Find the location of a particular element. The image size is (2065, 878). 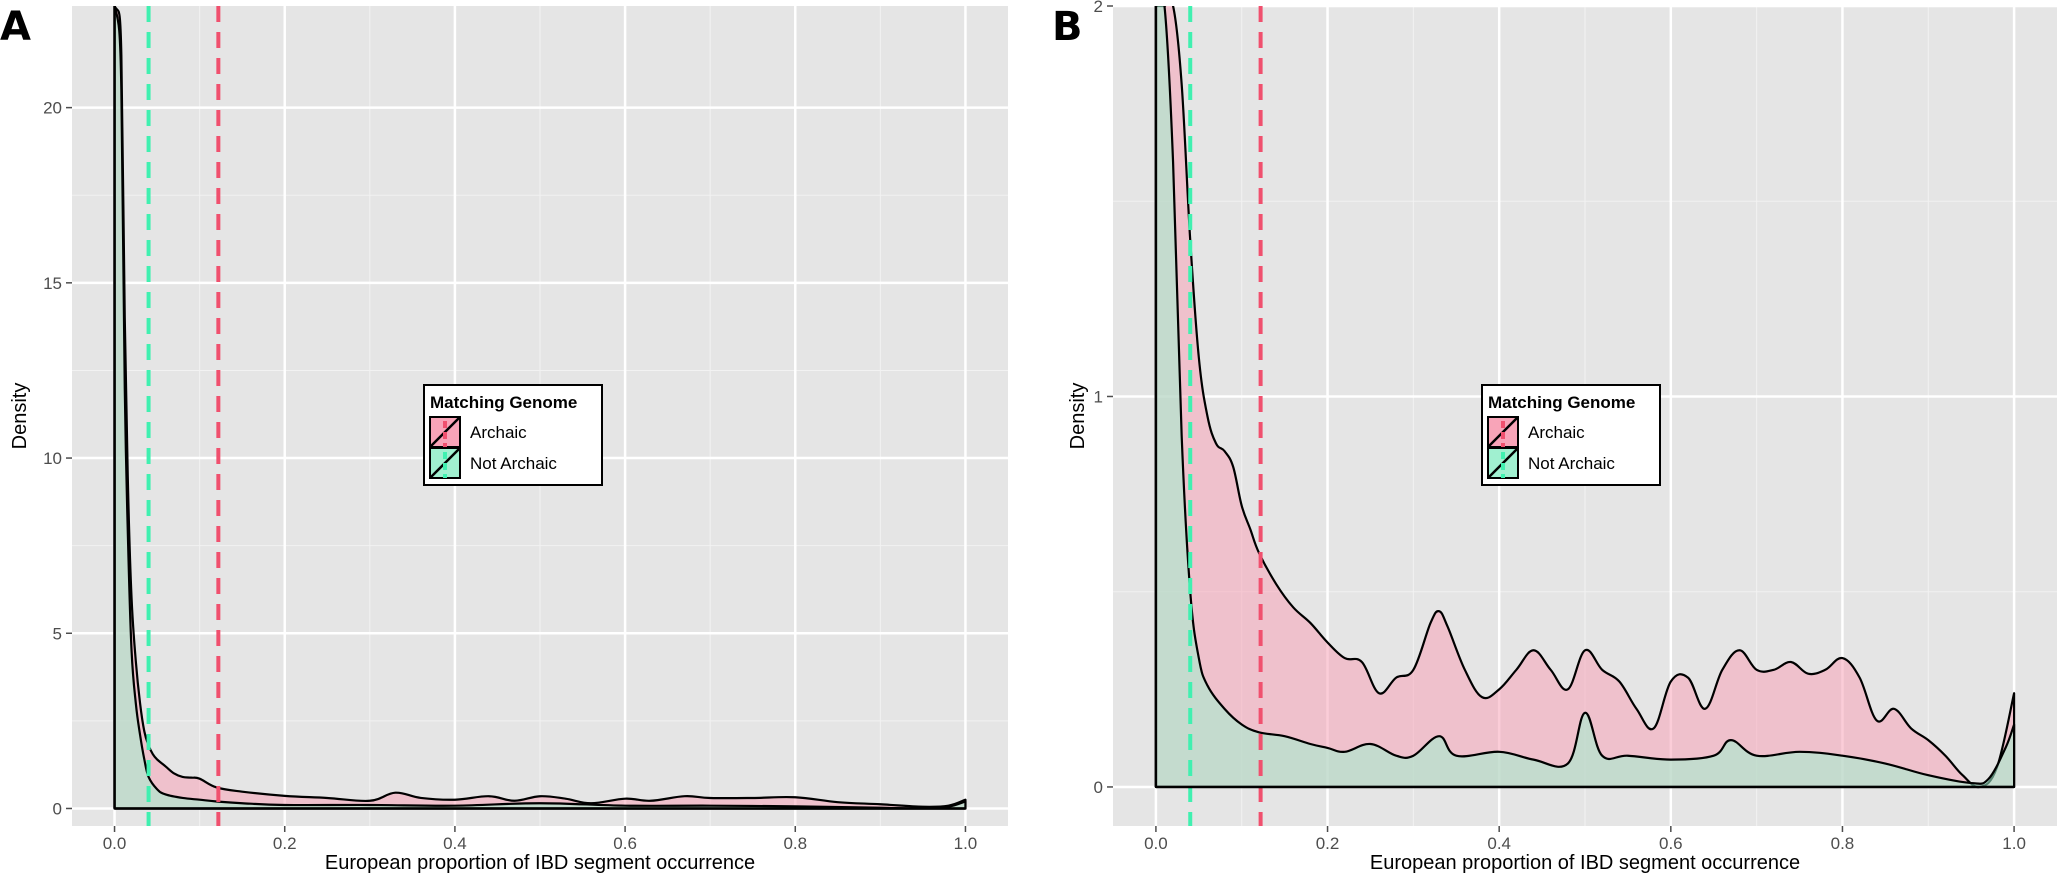

y-tick-label: 10 is located at coordinates (52, 458).